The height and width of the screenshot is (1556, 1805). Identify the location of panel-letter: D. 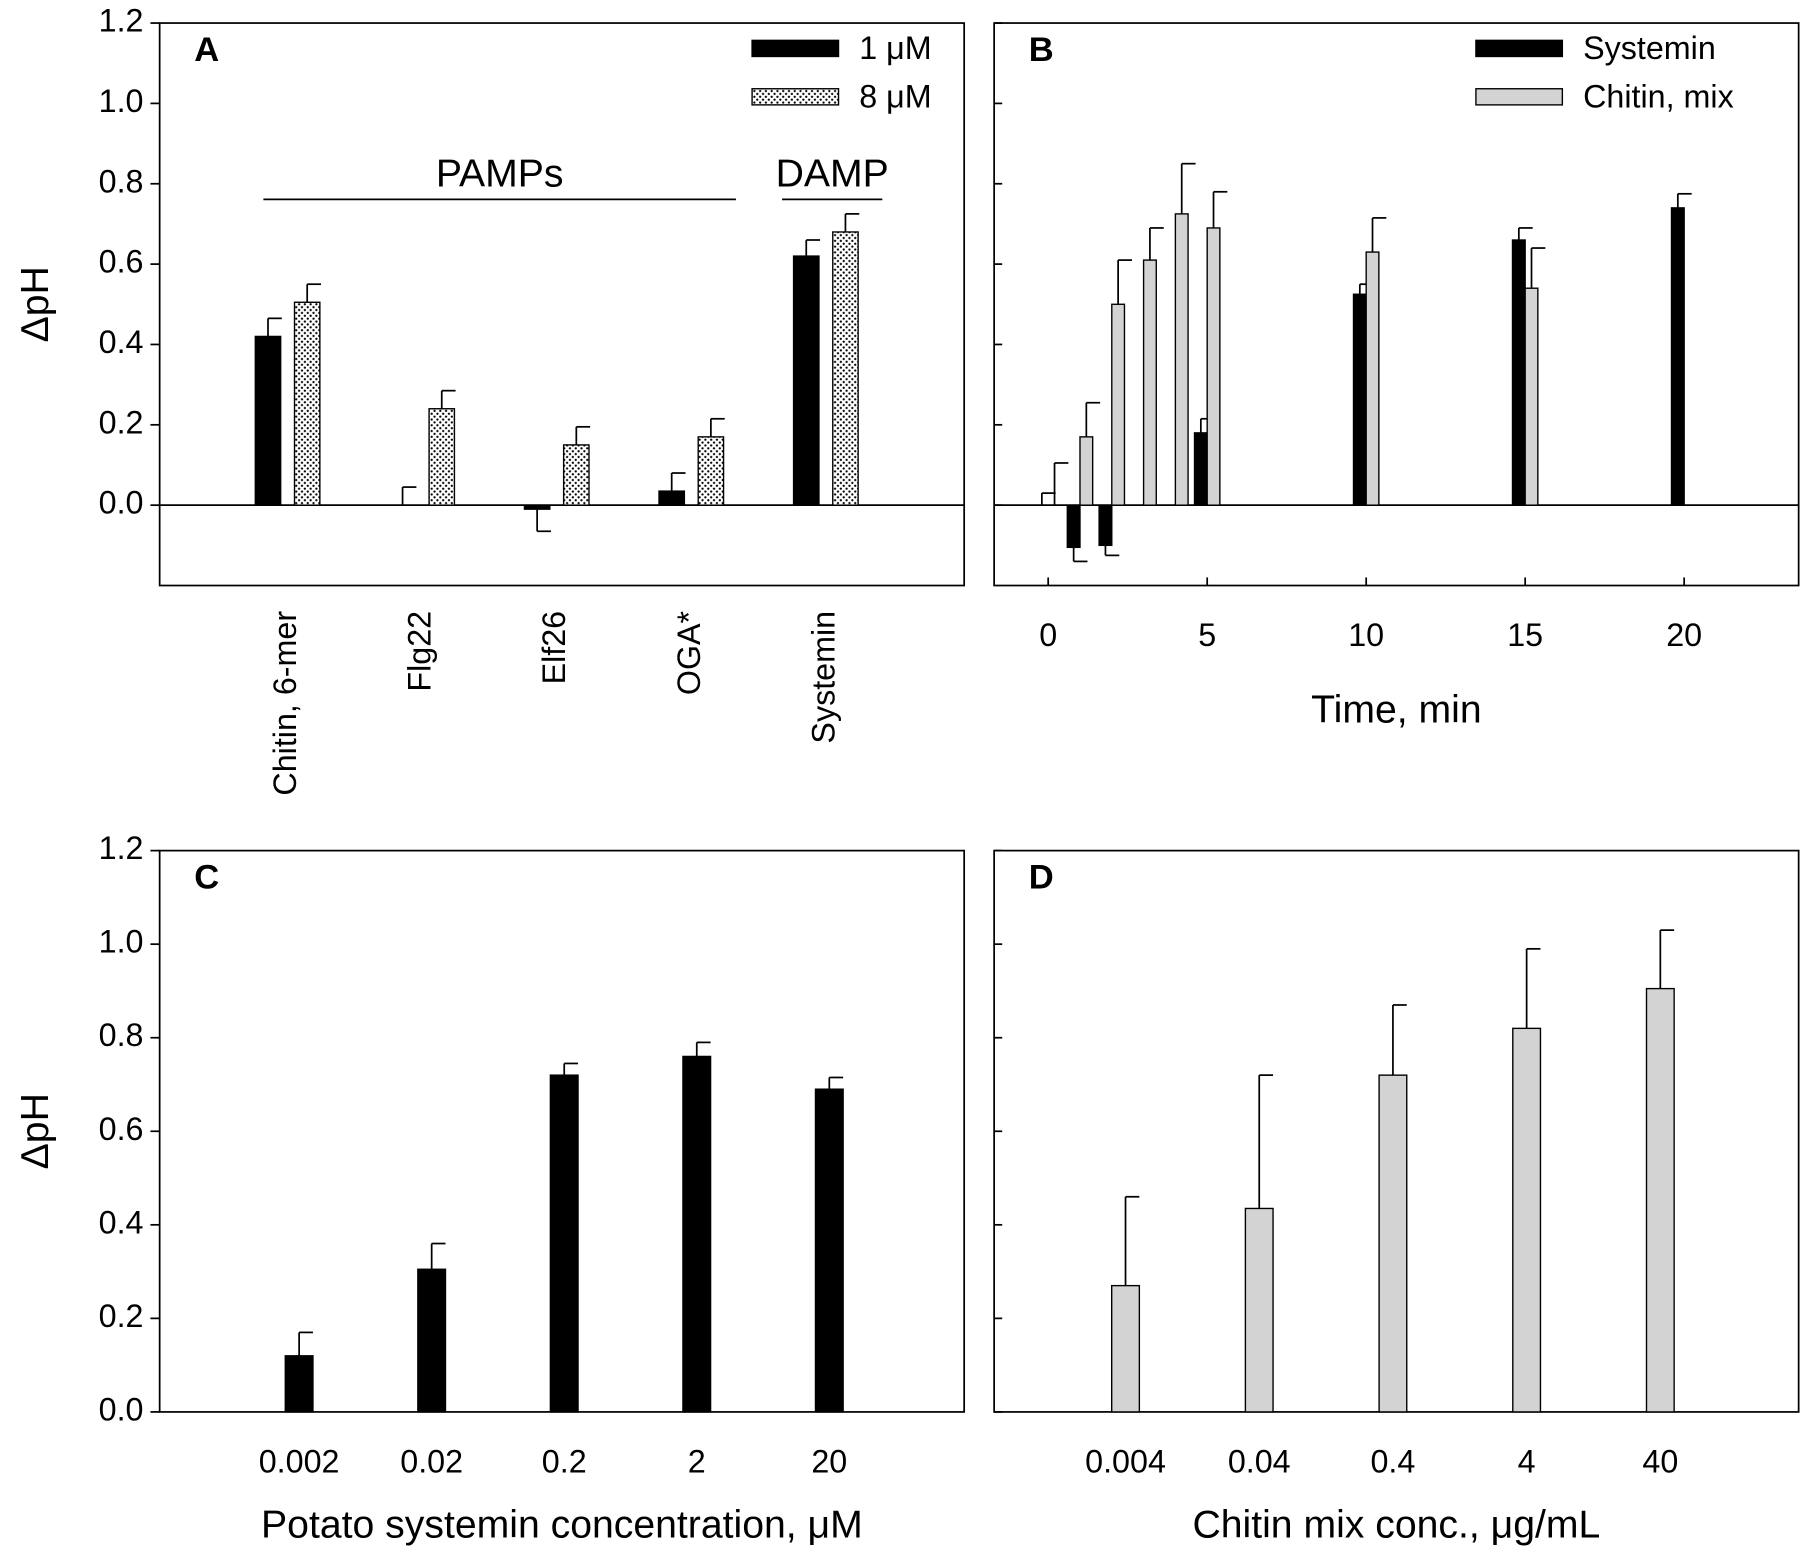
(1041, 878).